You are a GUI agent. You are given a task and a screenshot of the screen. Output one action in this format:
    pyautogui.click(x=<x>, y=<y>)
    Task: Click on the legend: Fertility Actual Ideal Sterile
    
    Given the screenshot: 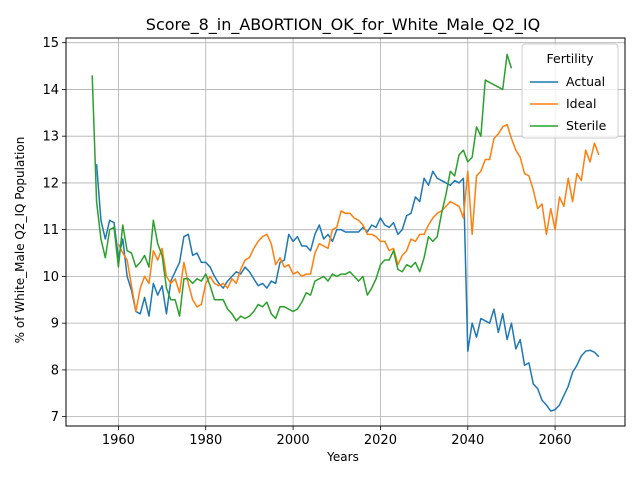 What is the action you would take?
    pyautogui.click(x=570, y=91)
    